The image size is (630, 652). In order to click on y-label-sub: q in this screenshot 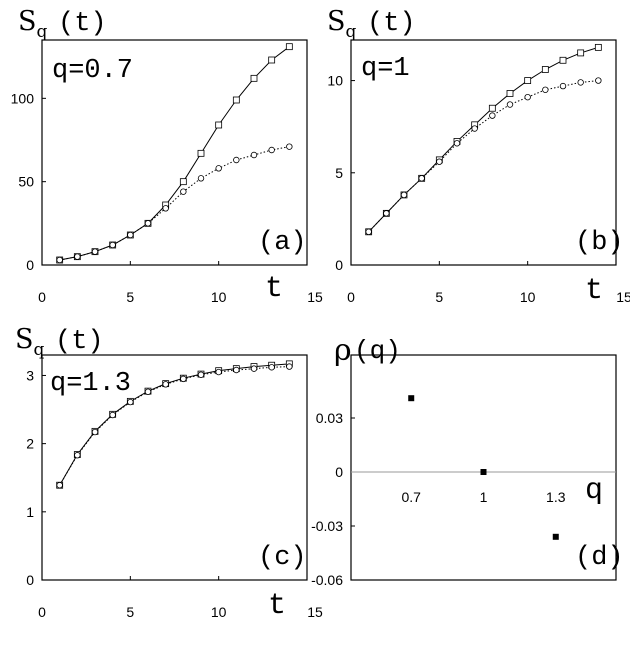, I will do `click(42, 32)`.